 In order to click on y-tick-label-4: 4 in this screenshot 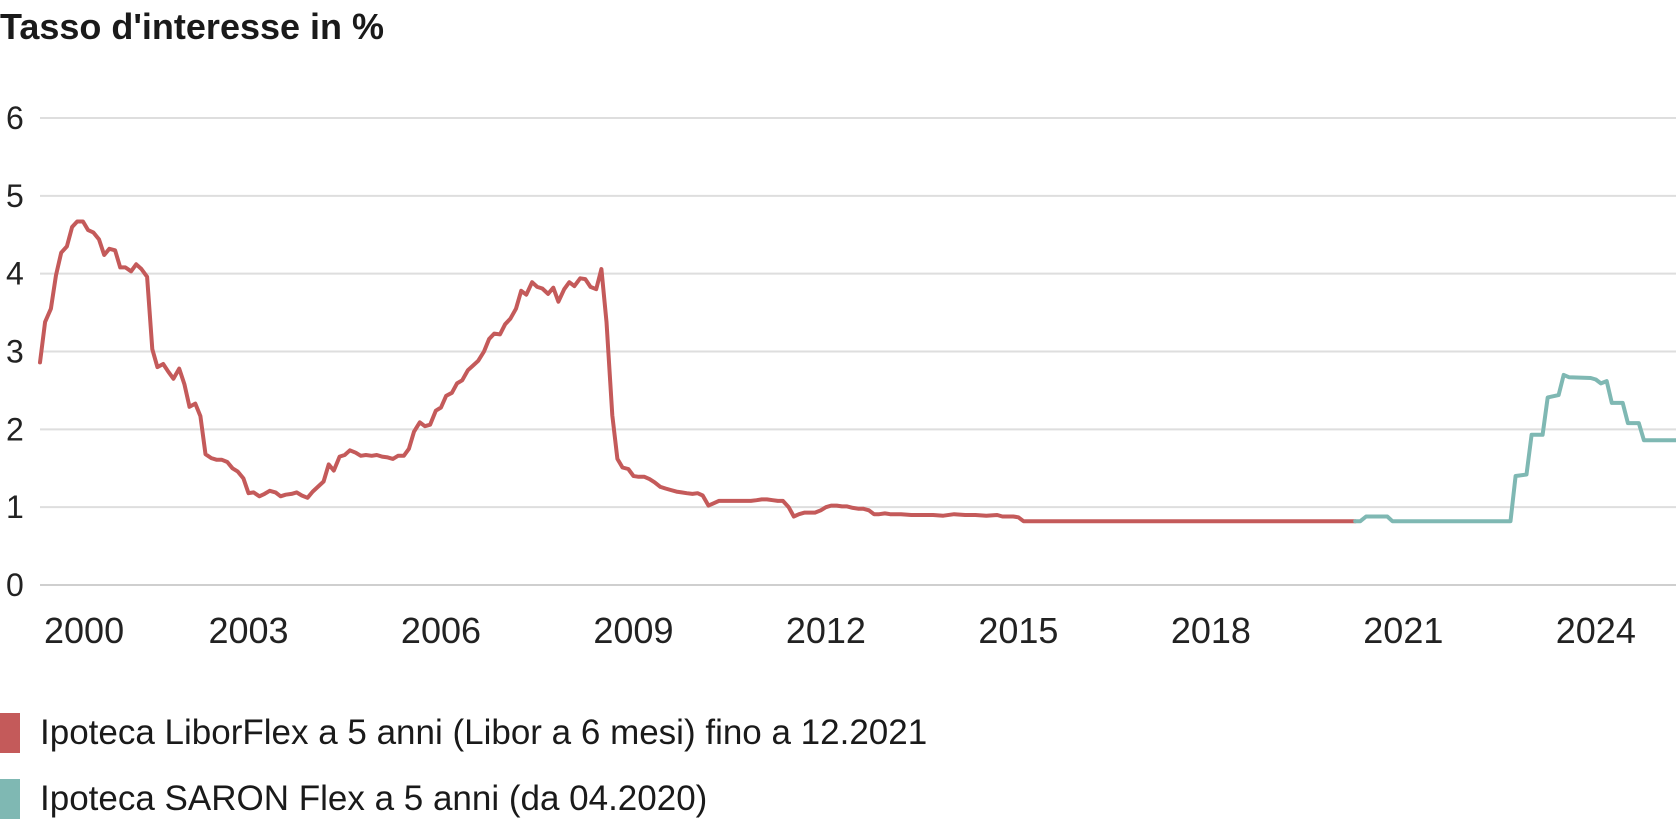, I will do `click(15, 274)`.